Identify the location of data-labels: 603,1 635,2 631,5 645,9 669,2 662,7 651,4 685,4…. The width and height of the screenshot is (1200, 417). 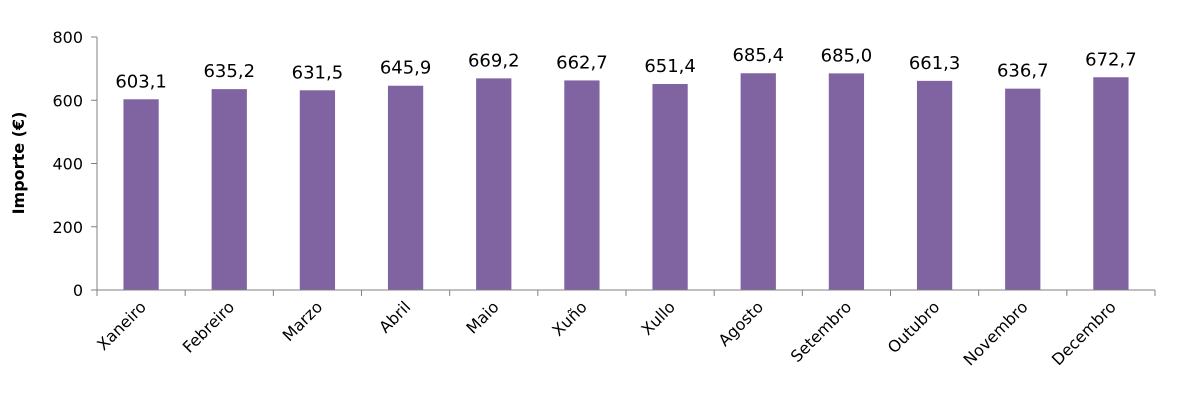
(625, 68).